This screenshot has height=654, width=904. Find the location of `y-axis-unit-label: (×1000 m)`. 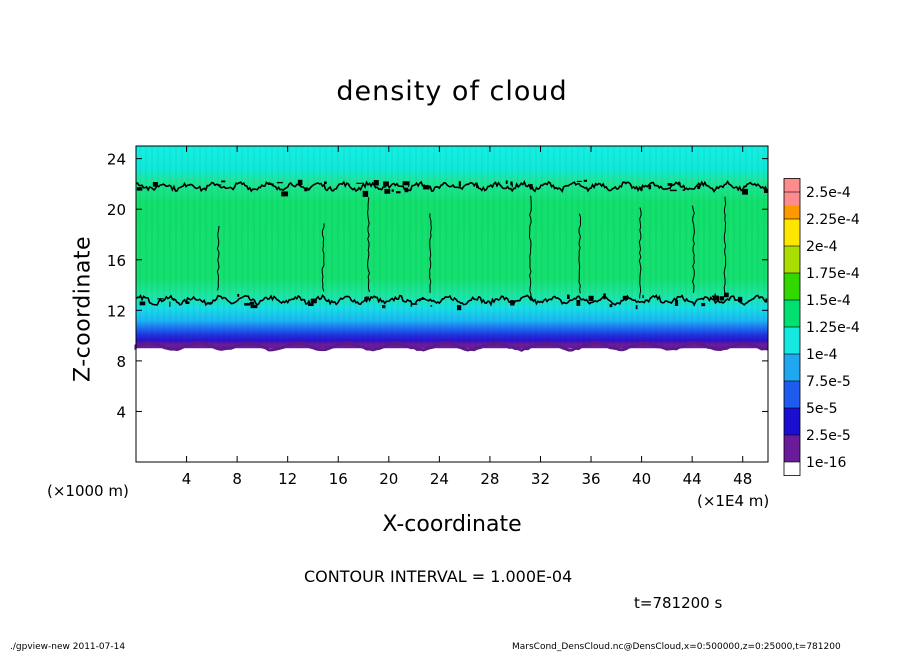

y-axis-unit-label: (×1000 m) is located at coordinates (88, 491).